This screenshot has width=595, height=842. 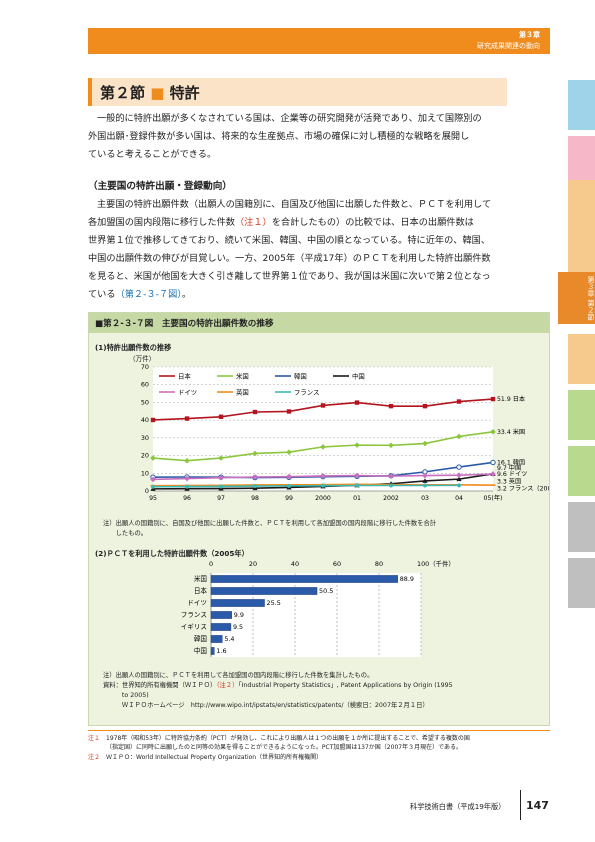 I want to click on category-label: 日本, so click(x=201, y=590).